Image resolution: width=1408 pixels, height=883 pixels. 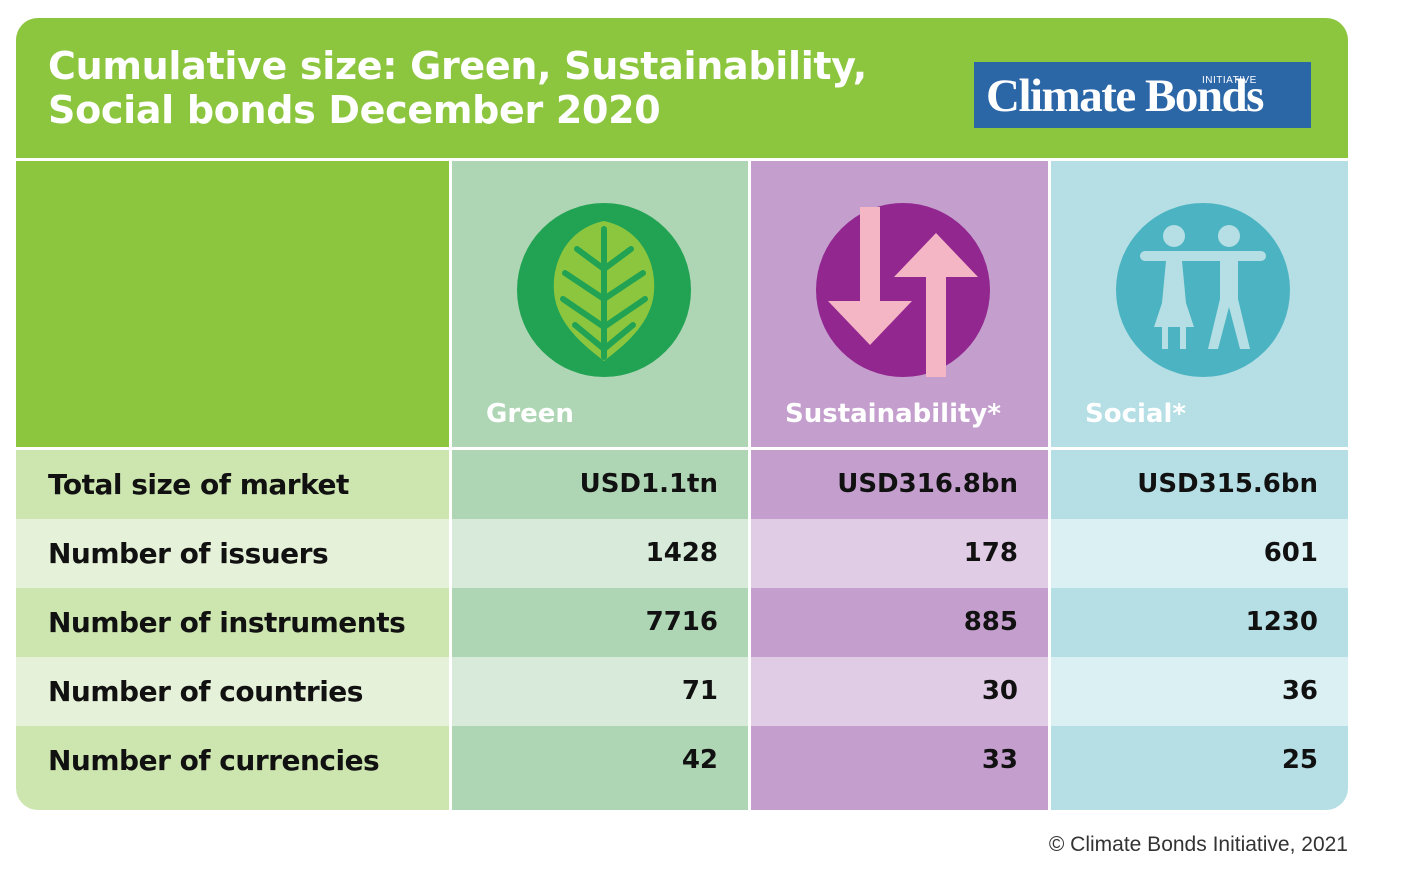 I want to click on value-cell-social: 25, so click(x=1199, y=768).